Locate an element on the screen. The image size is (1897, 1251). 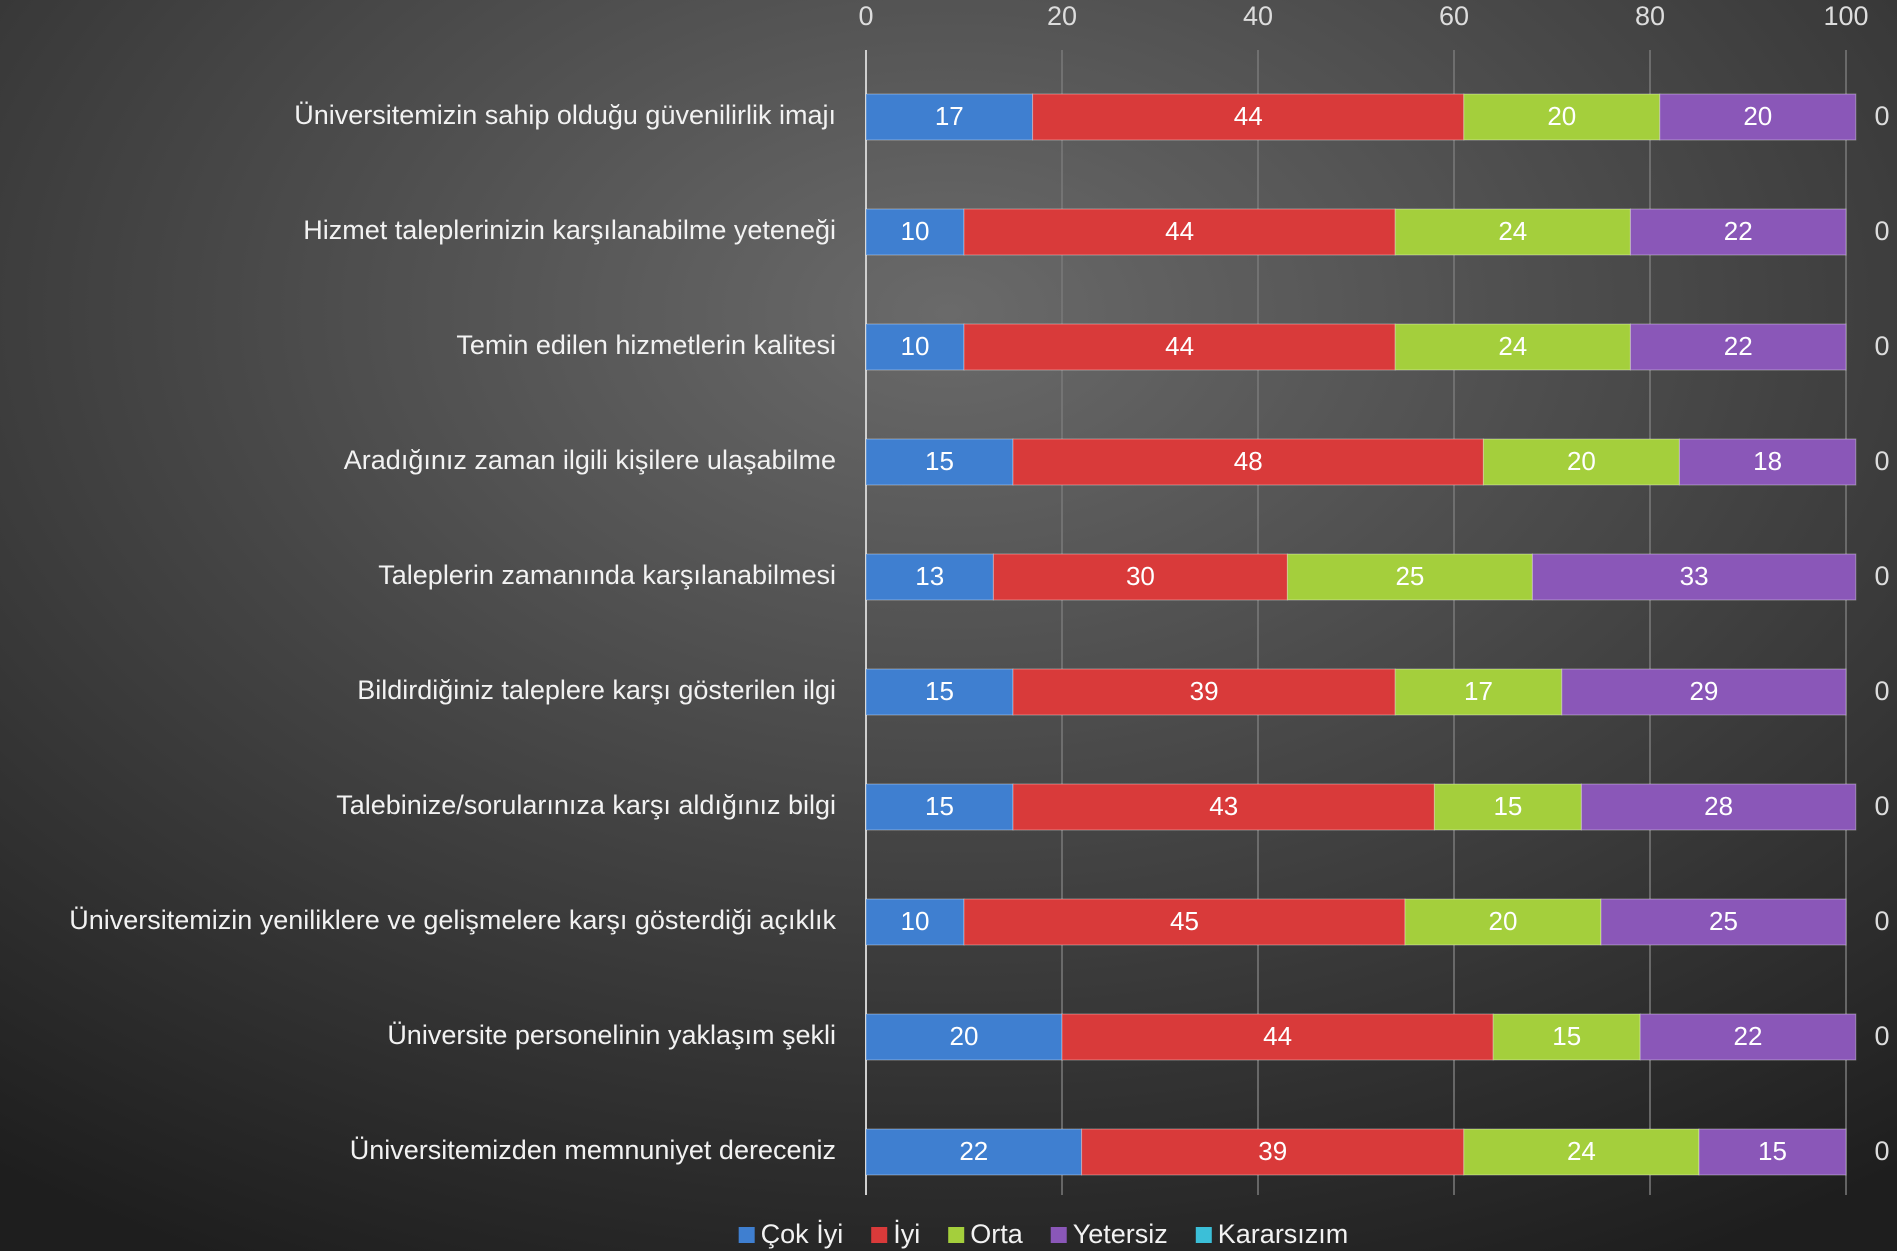
legend-label: Çok İyi is located at coordinates (802, 1233).